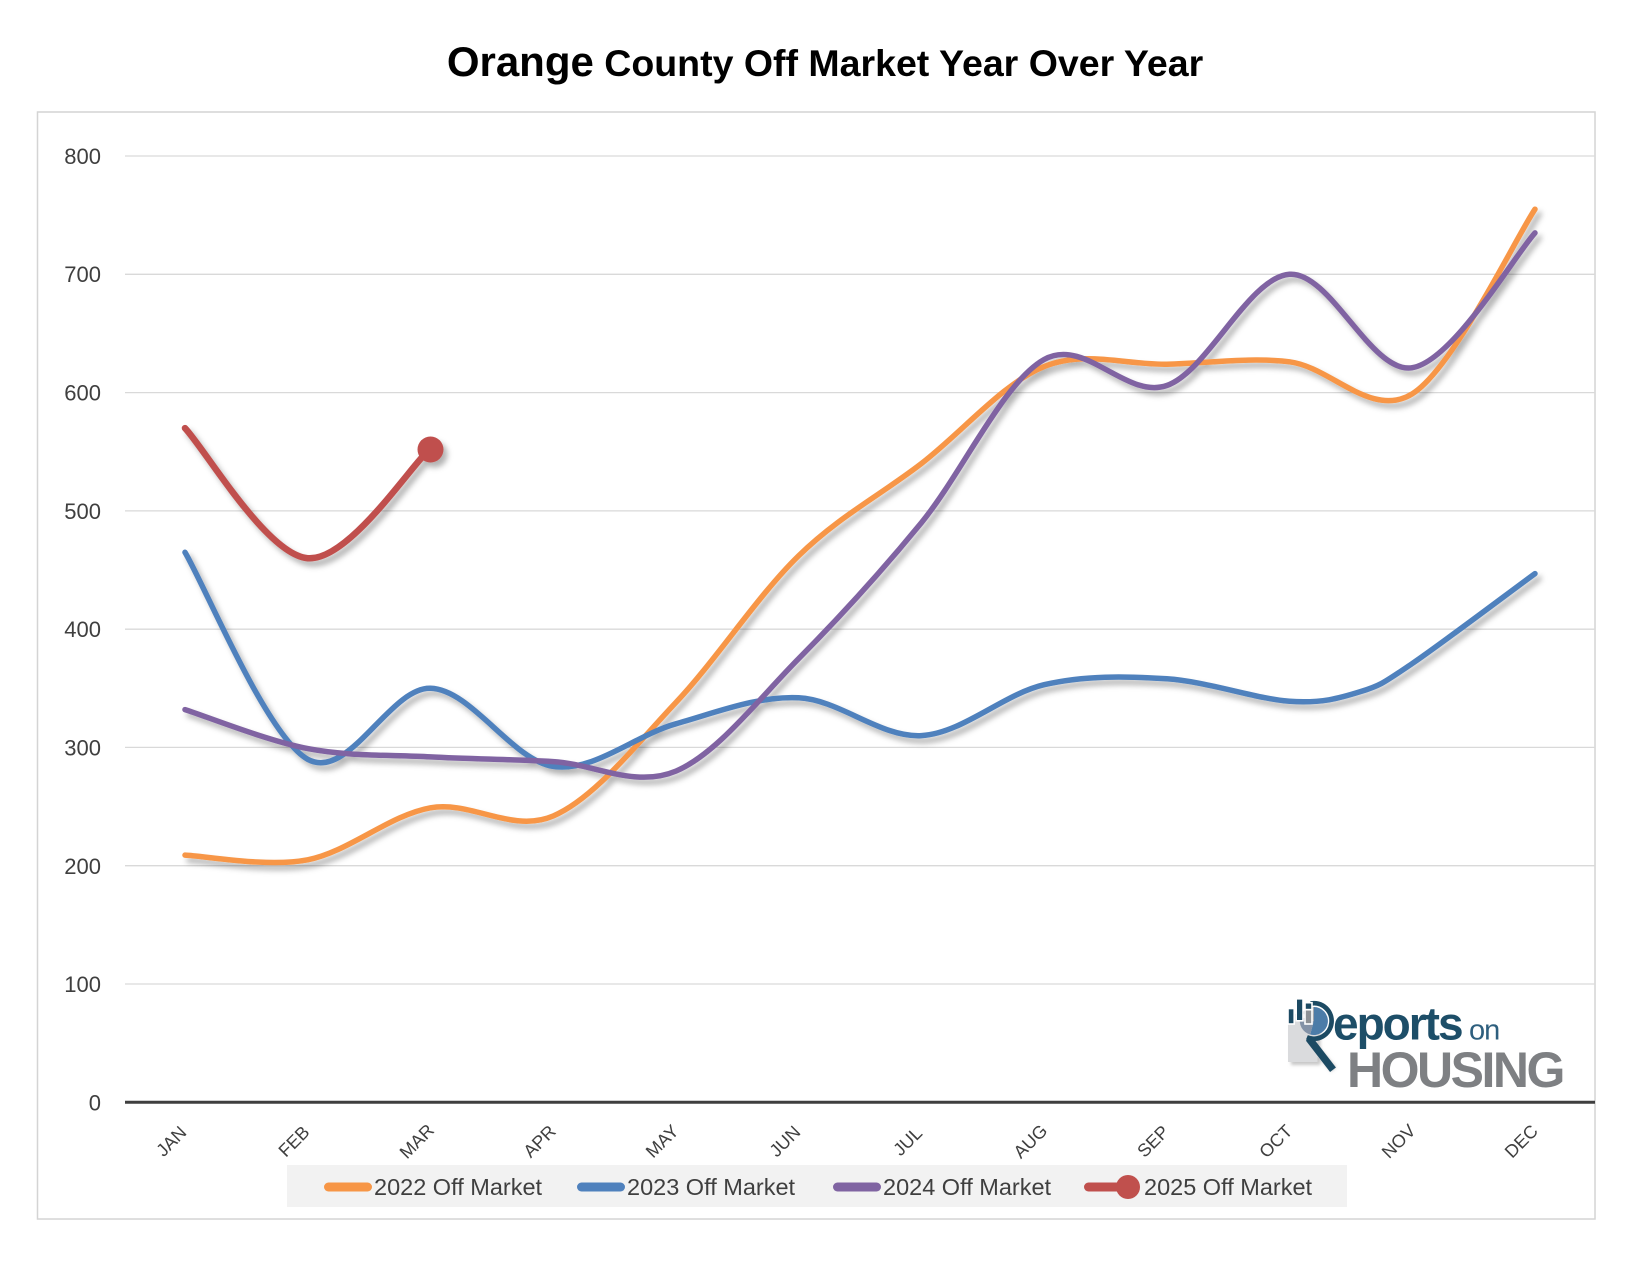 Image resolution: width=1650 pixels, height=1280 pixels. I want to click on svg-text: HOUSING, so click(1455, 1070).